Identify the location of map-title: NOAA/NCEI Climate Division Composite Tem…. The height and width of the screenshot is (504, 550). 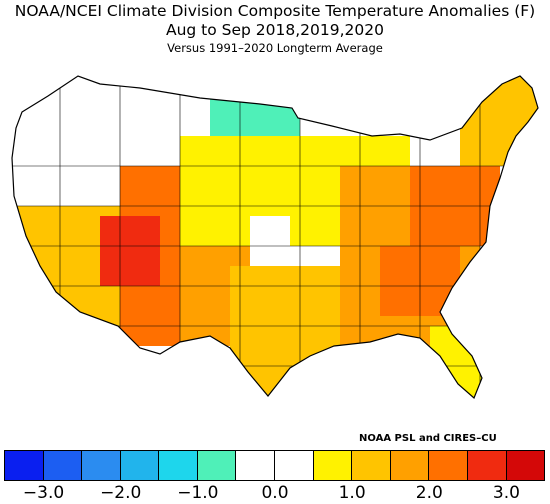
(275, 11).